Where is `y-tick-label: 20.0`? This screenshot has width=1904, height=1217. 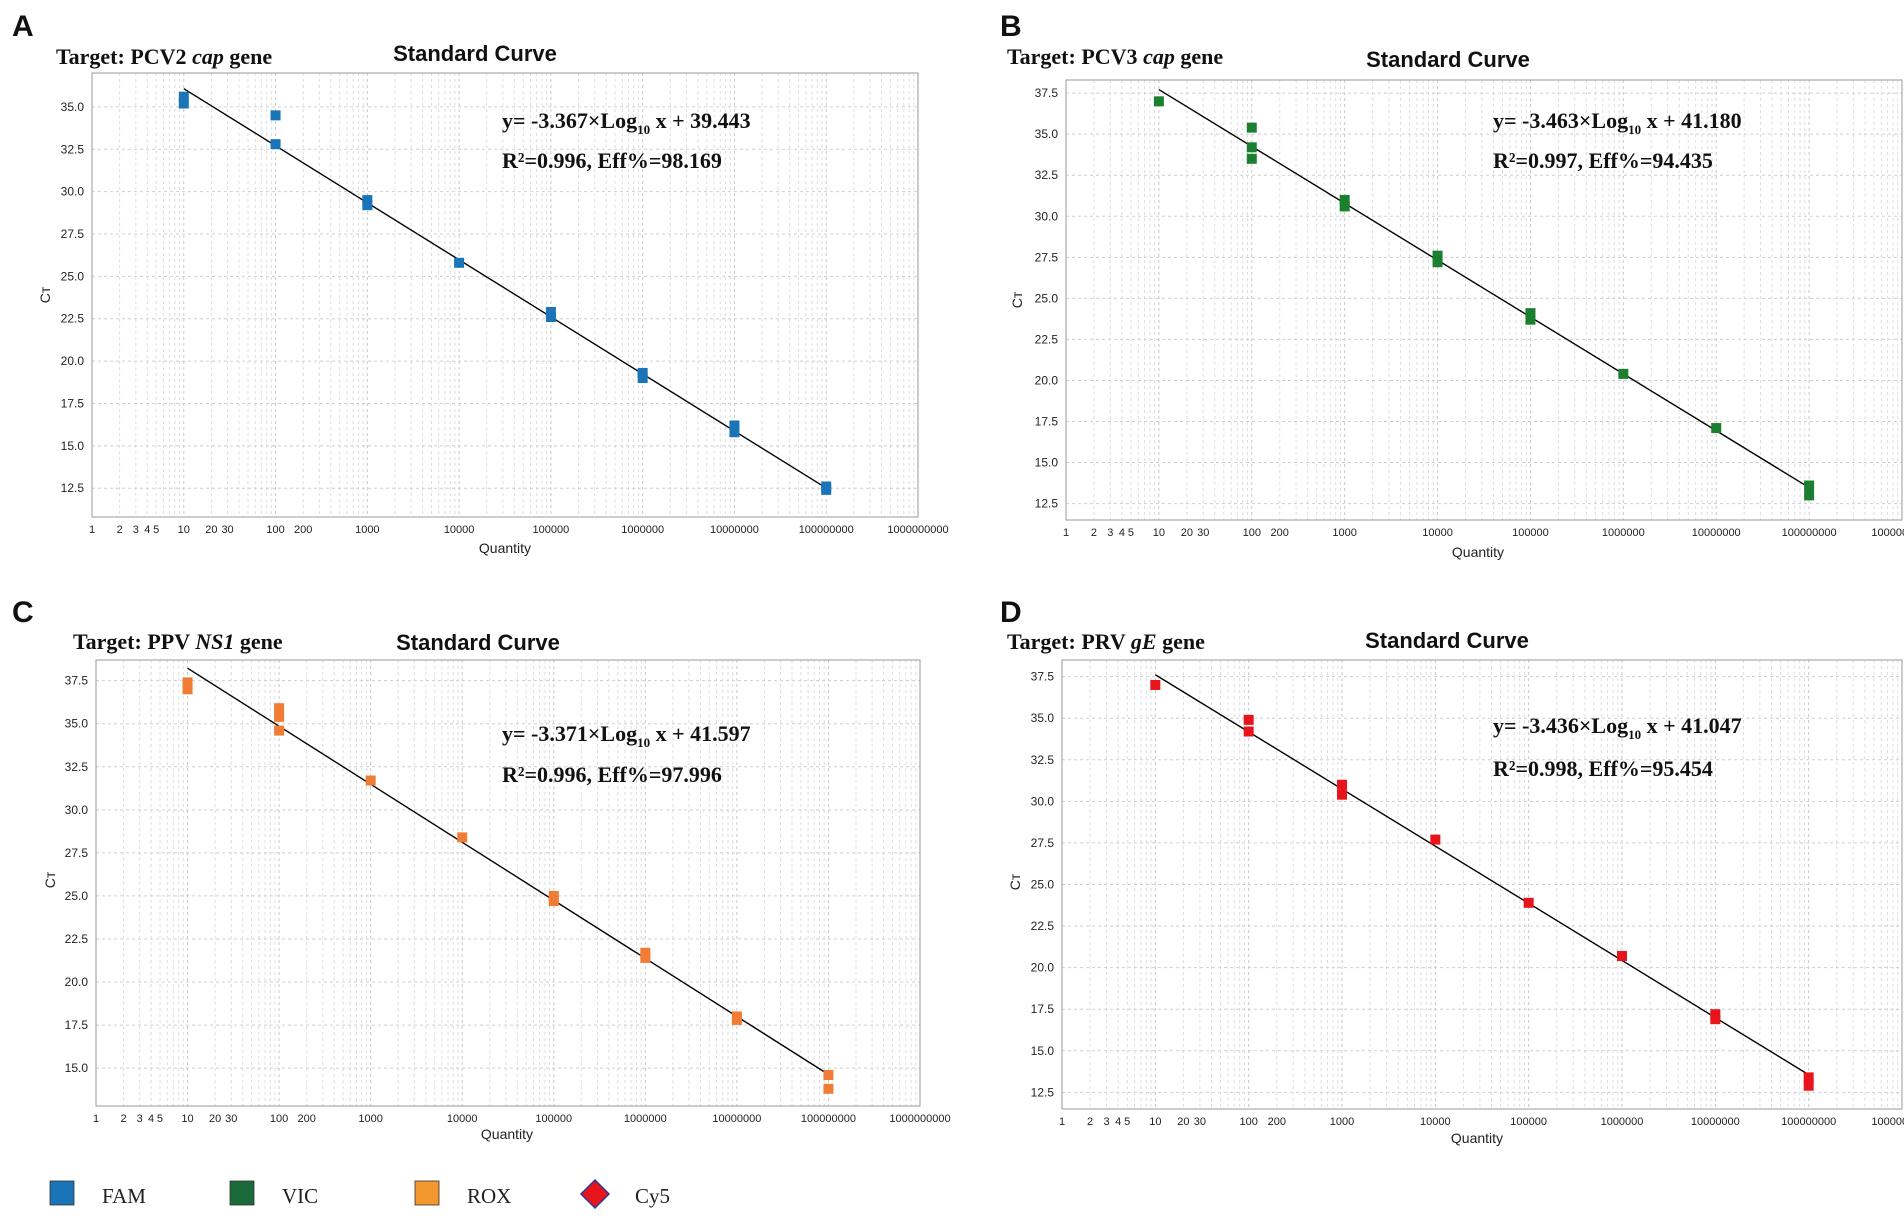 y-tick-label: 20.0 is located at coordinates (1043, 968).